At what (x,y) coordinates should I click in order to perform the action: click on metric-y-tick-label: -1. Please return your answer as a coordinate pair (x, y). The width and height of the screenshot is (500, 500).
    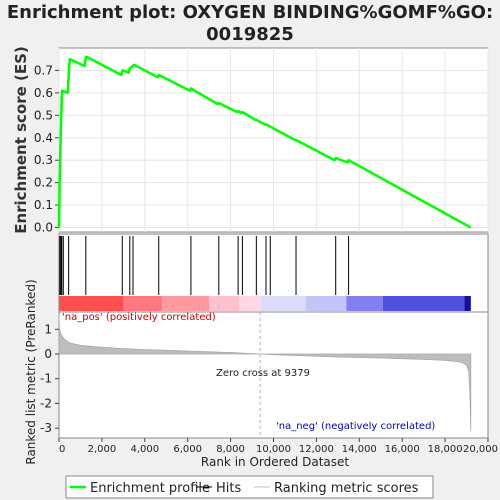
    Looking at the image, I should click on (46, 379).